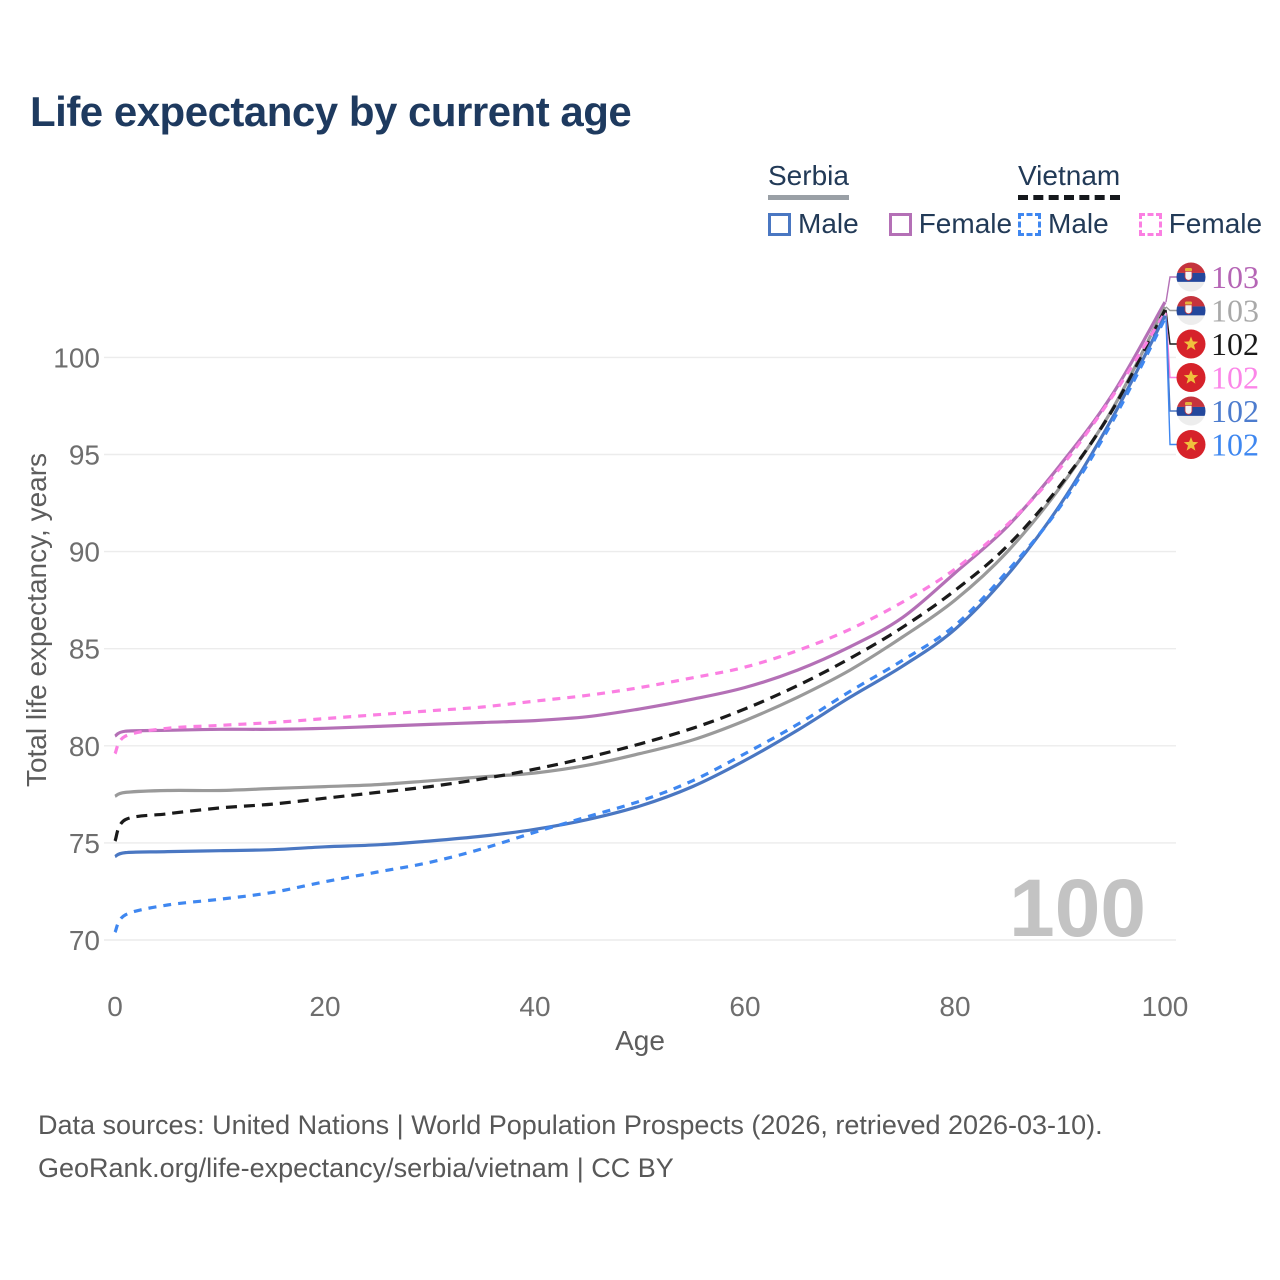 This screenshot has width=1280, height=1280. I want to click on legend-serbia-items: Male Female, so click(890, 224).